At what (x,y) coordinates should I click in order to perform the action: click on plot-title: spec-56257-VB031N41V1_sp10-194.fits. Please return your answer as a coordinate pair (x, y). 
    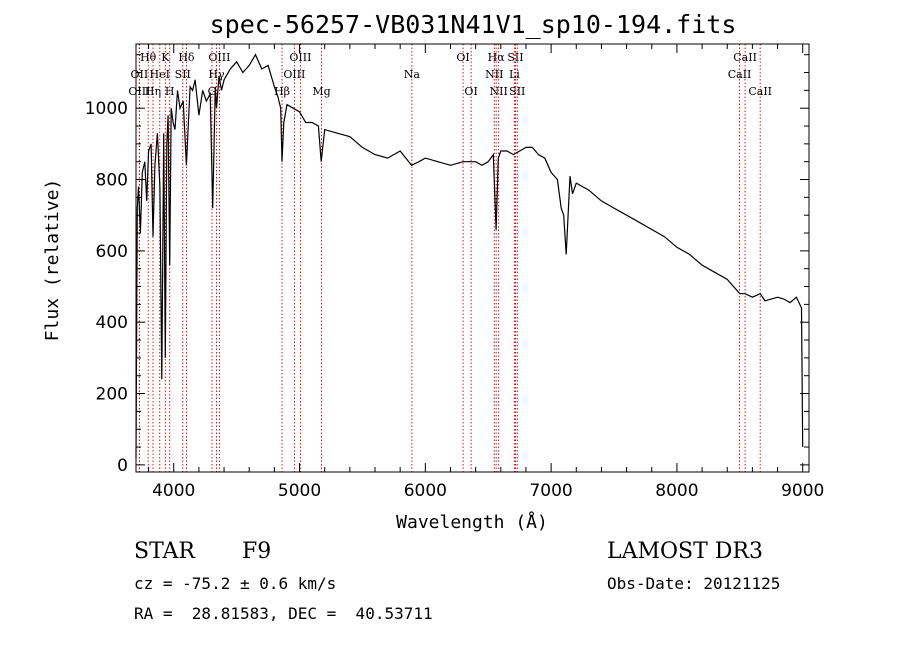
    Looking at the image, I should click on (473, 24).